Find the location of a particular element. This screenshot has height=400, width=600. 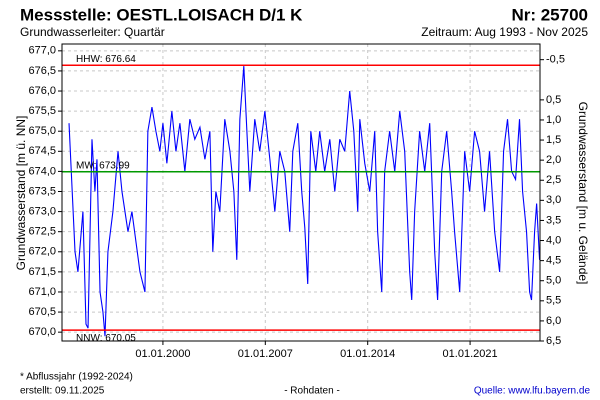

y2-tick-label: 5,0 is located at coordinates (553, 281).